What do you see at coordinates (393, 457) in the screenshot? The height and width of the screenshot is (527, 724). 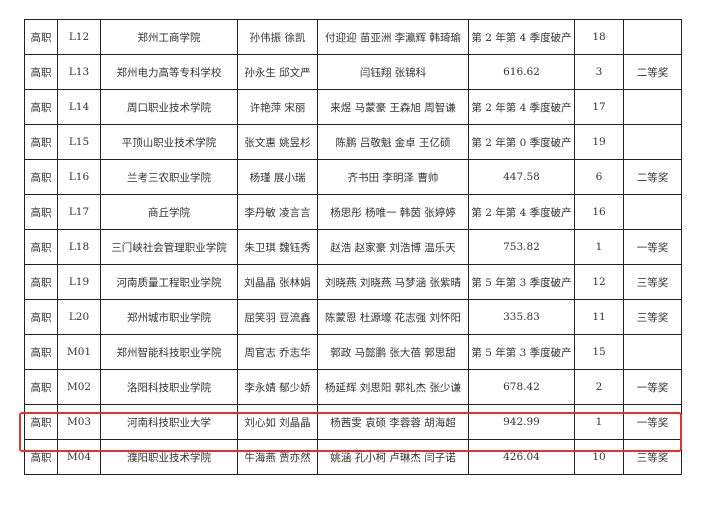 I see `cell-members: 姚涵 孔小柯 卢琳杰 闫子诺` at bounding box center [393, 457].